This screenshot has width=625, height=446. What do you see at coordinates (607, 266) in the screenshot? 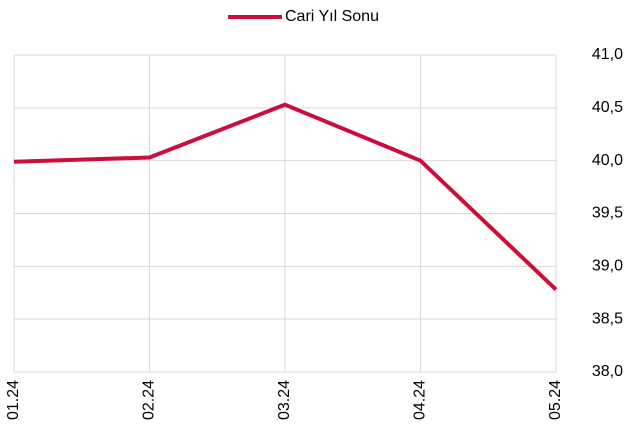
I see `y-tick-label: 39,0` at bounding box center [607, 266].